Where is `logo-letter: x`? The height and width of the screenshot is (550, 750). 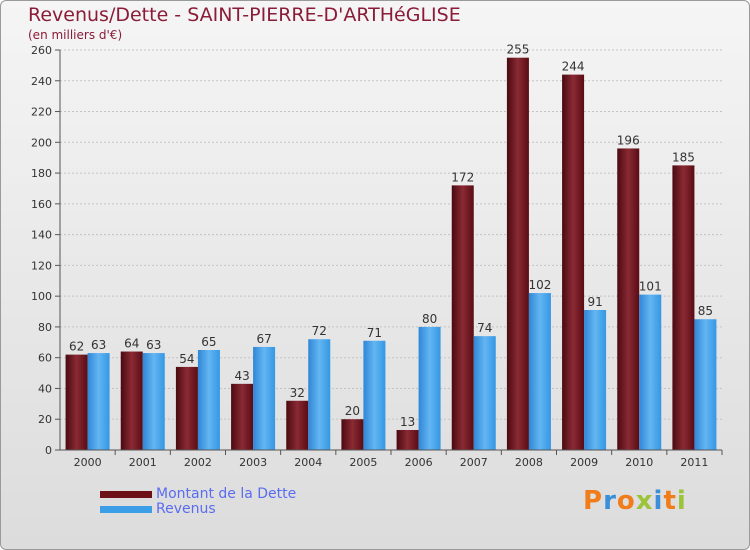
logo-letter: x is located at coordinates (644, 501).